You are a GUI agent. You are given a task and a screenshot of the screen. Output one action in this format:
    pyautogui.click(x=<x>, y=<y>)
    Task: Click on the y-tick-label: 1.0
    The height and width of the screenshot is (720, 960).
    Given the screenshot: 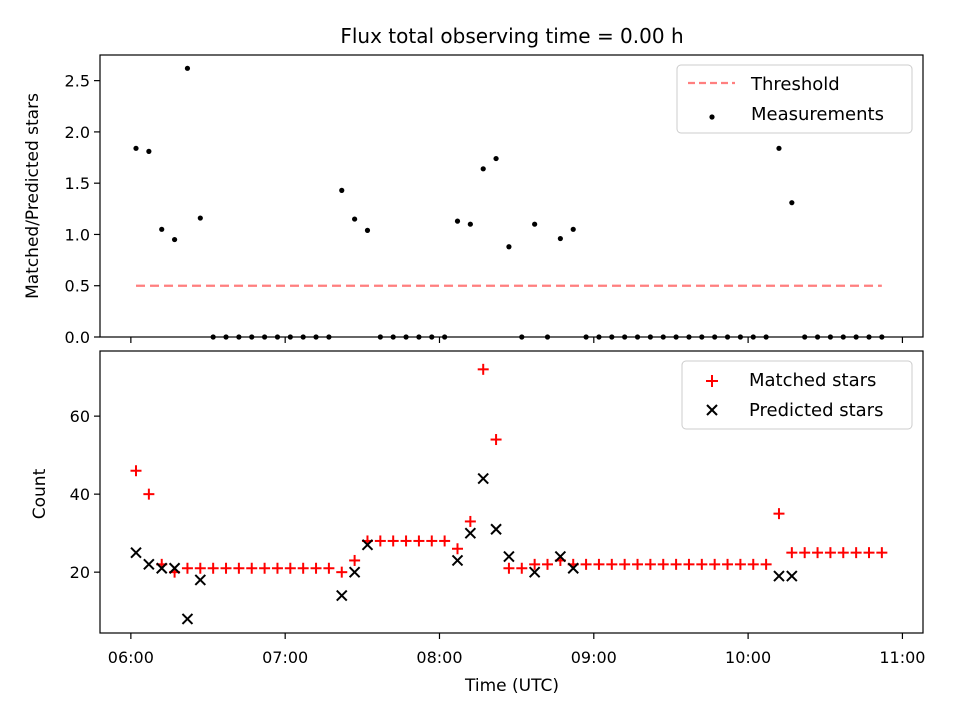 What is the action you would take?
    pyautogui.click(x=77, y=234)
    